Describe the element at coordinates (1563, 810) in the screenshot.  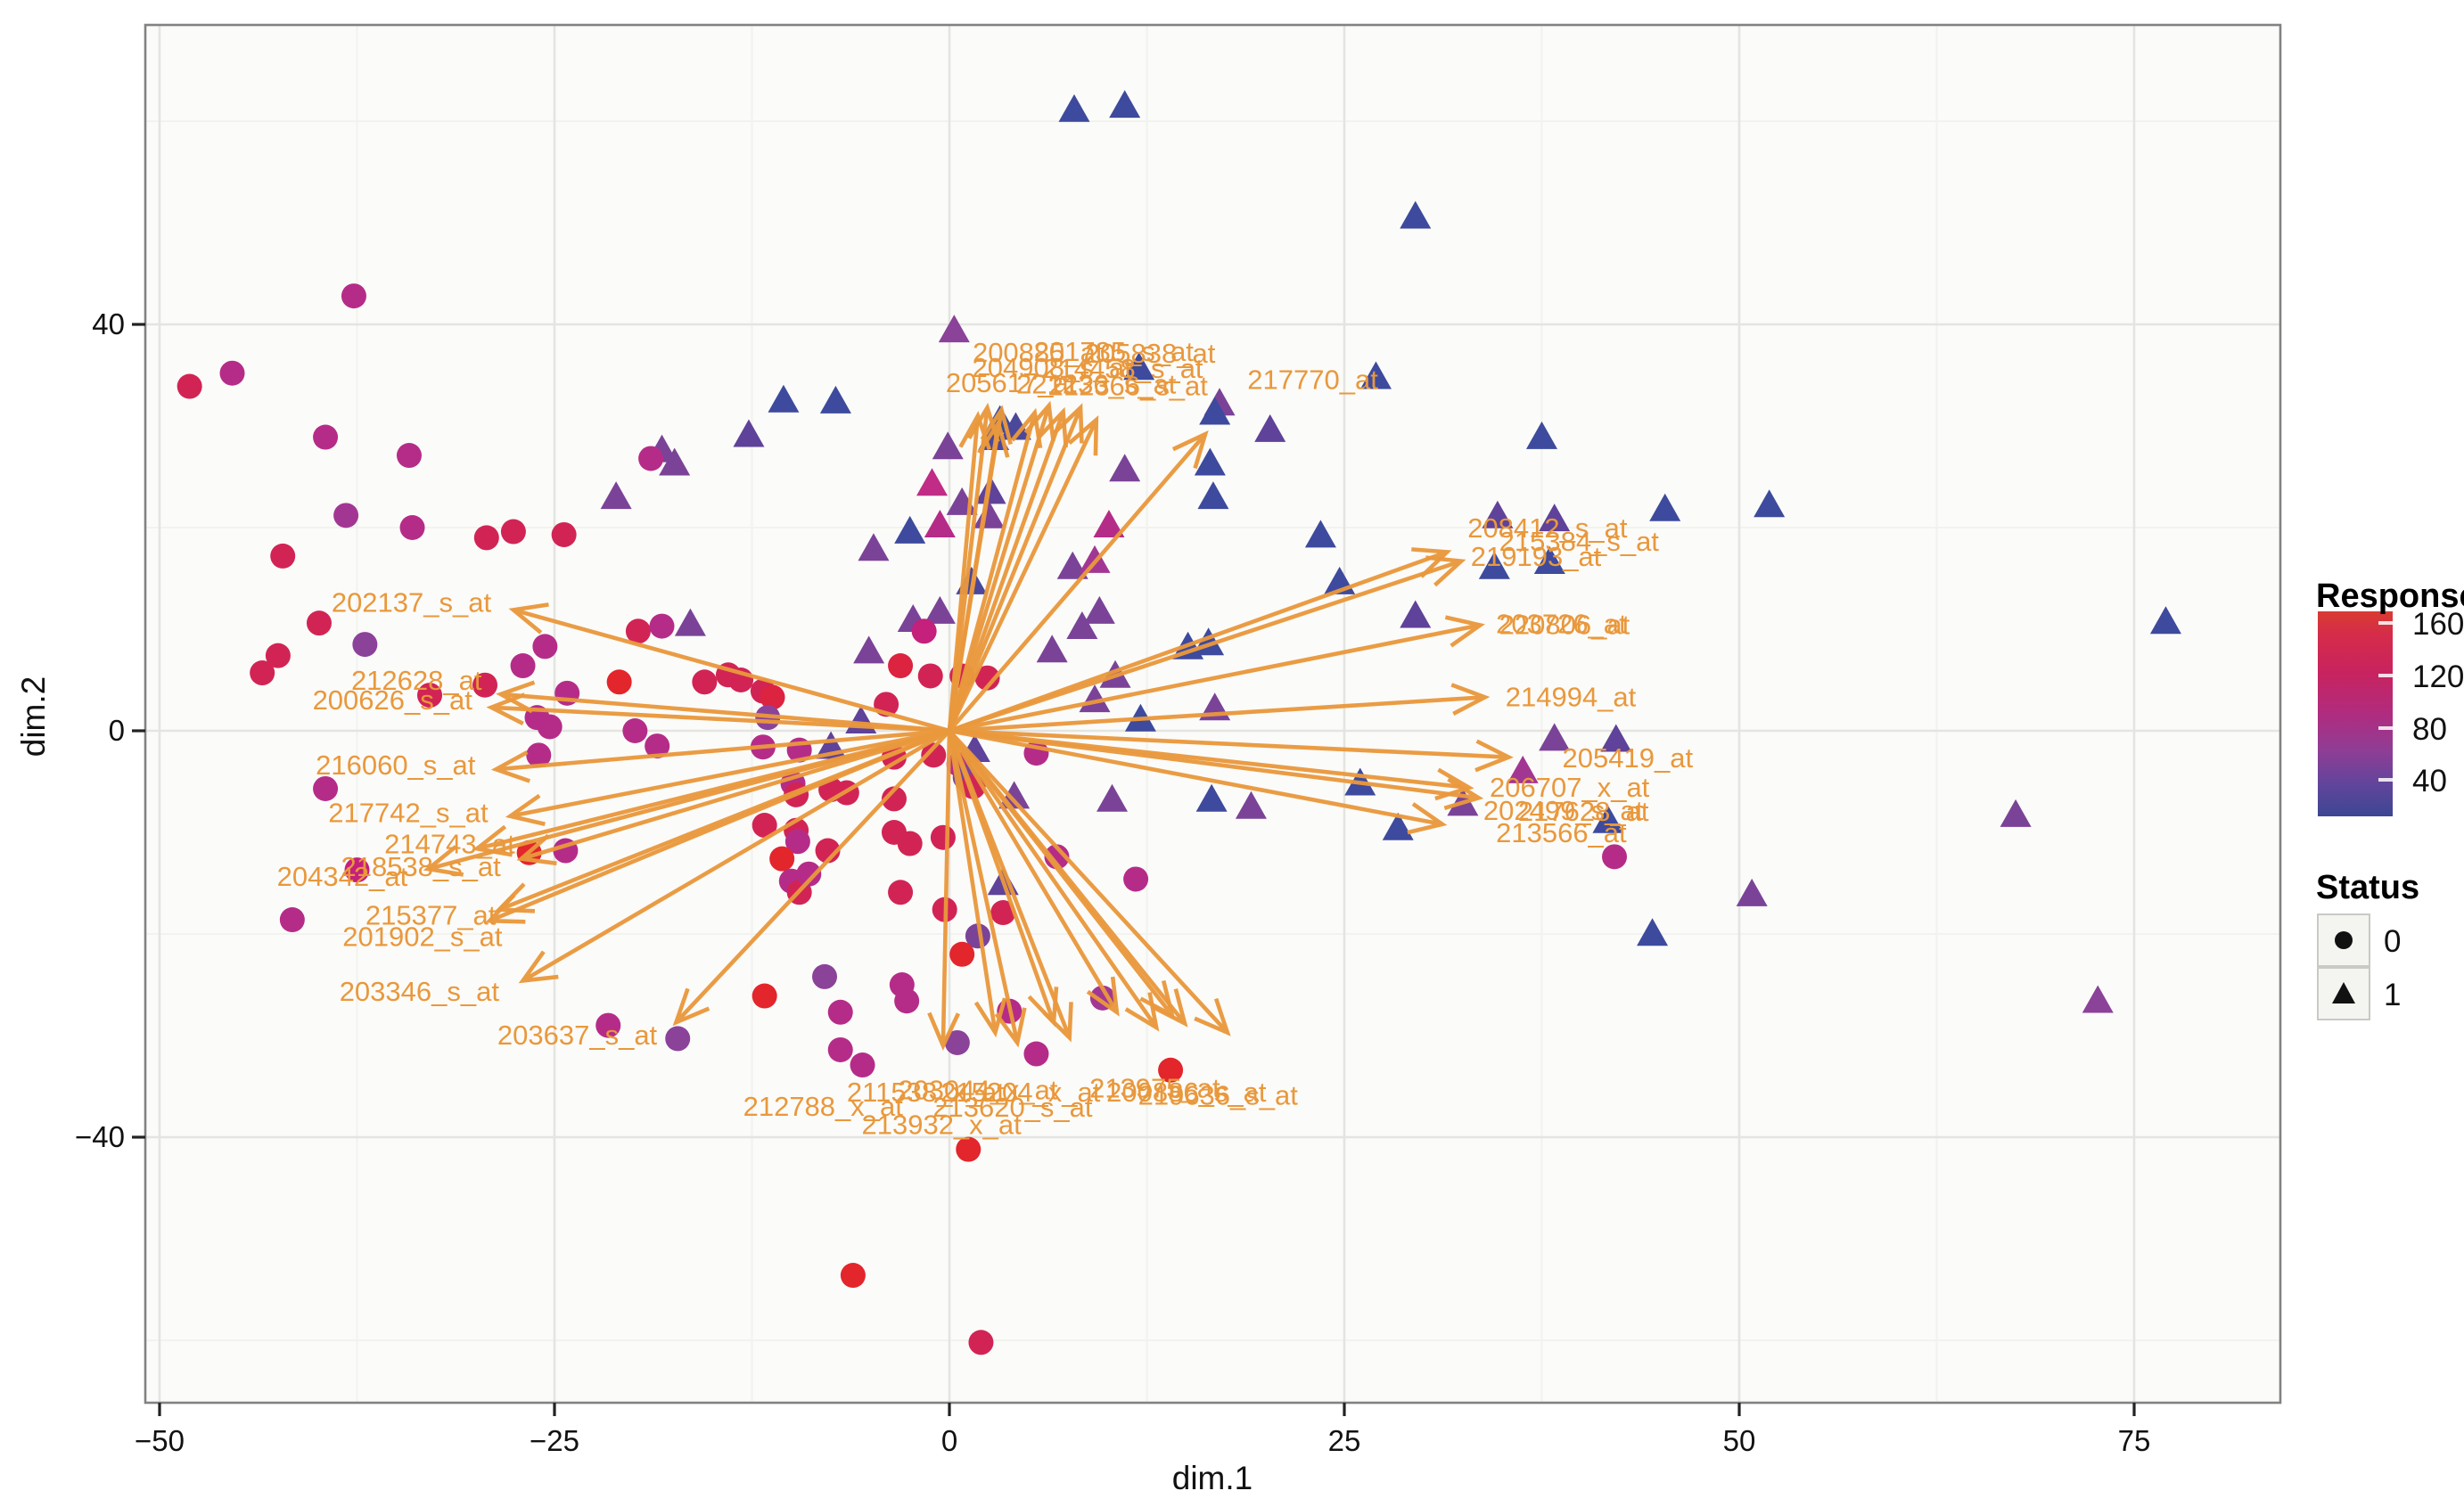
I see `loading-label: 202499_s_at` at that location.